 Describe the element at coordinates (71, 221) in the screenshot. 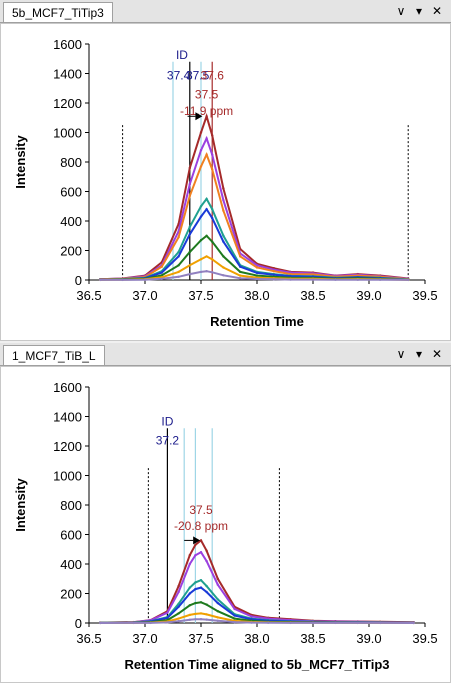

I see `y-tick-label: 400` at that location.